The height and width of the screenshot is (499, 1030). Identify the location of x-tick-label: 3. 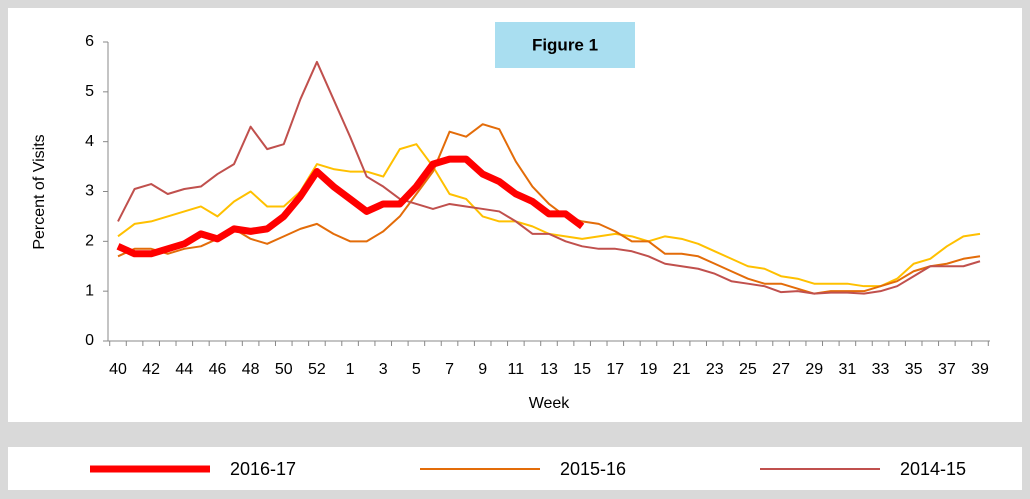
(383, 369).